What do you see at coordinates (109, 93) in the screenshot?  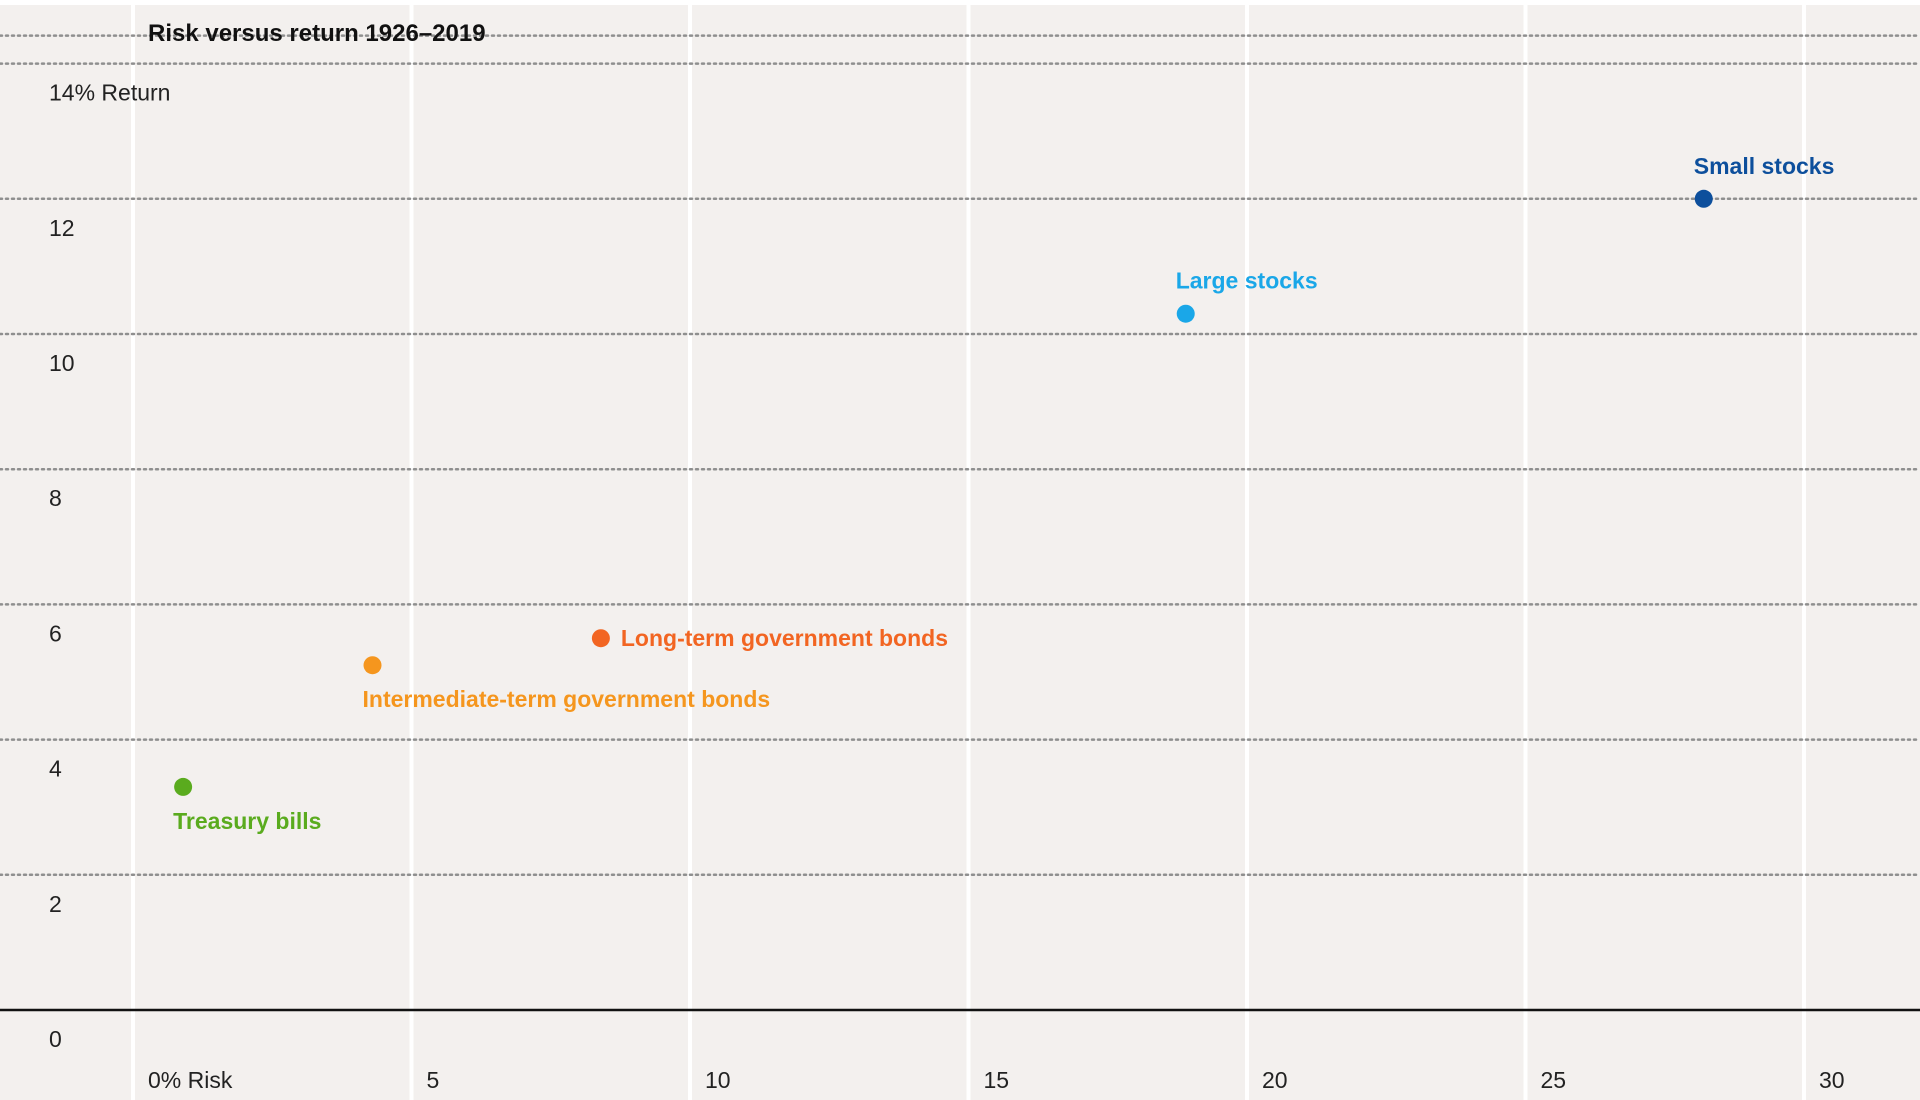 I see `y-tick-label: 14% Return` at bounding box center [109, 93].